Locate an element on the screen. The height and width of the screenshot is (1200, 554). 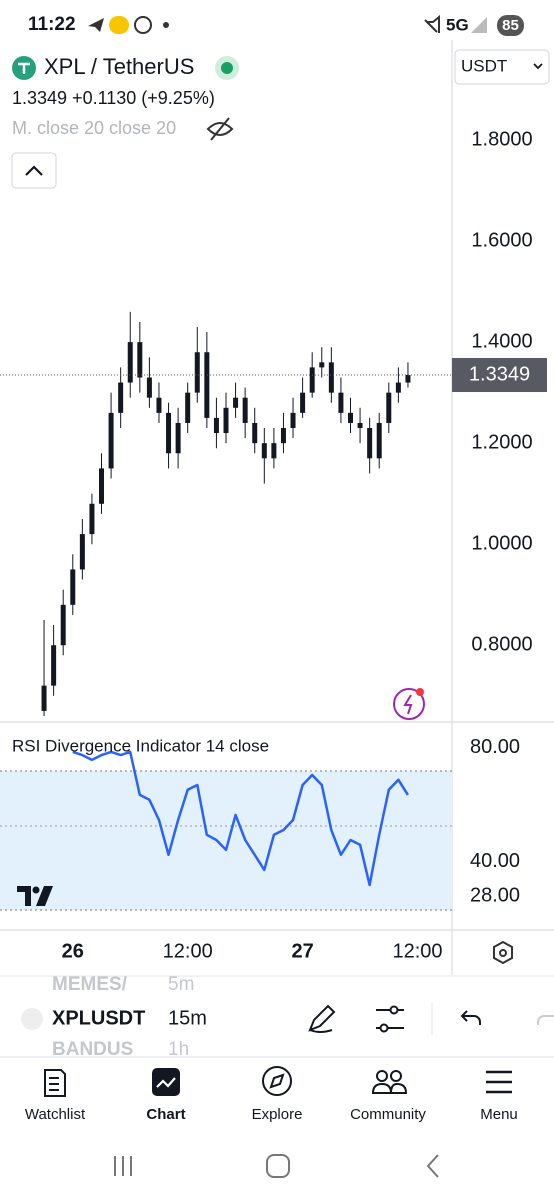
currency-select is located at coordinates (502, 67).